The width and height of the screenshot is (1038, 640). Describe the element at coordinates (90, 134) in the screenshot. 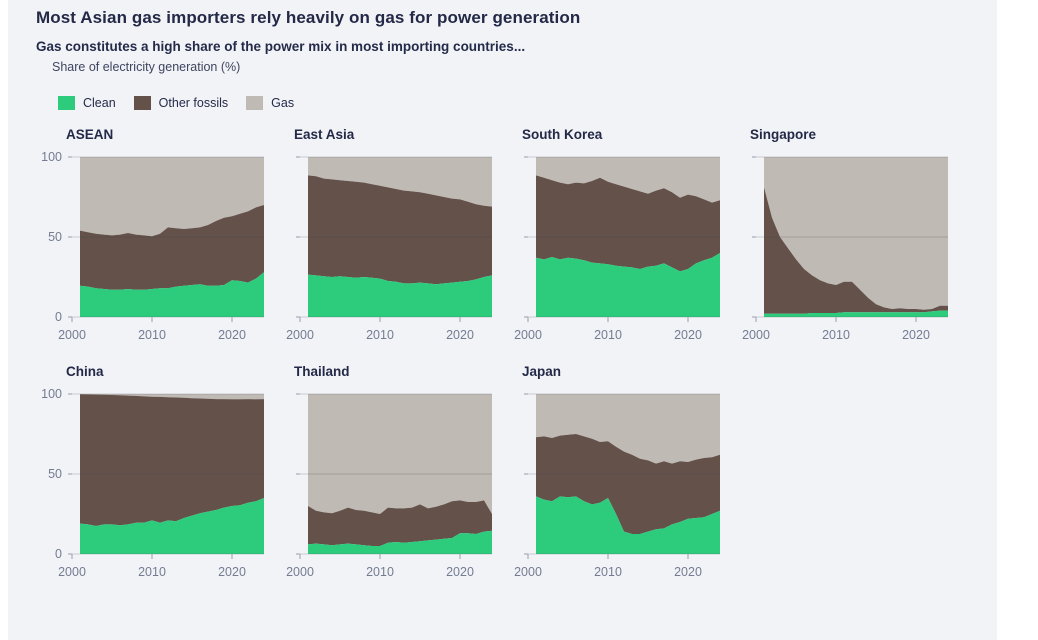

I see `panel-title: ASEAN` at that location.